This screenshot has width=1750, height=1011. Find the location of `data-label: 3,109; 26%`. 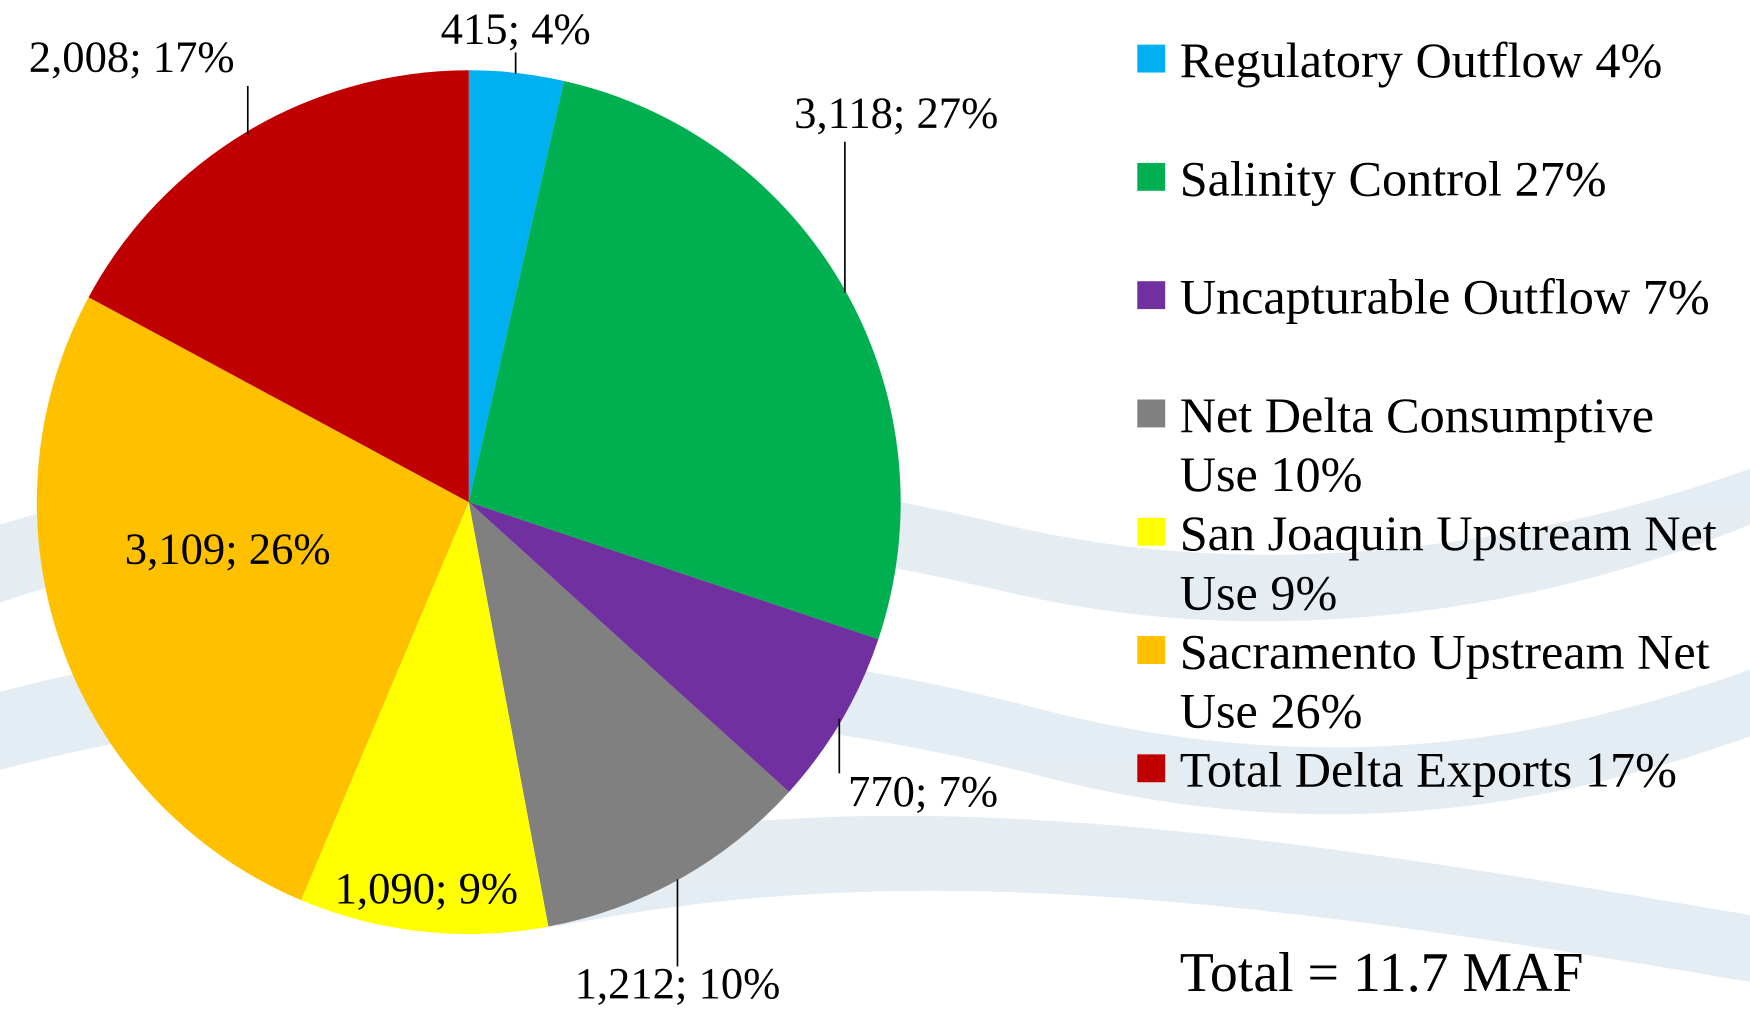

data-label: 3,109; 26% is located at coordinates (228, 549).